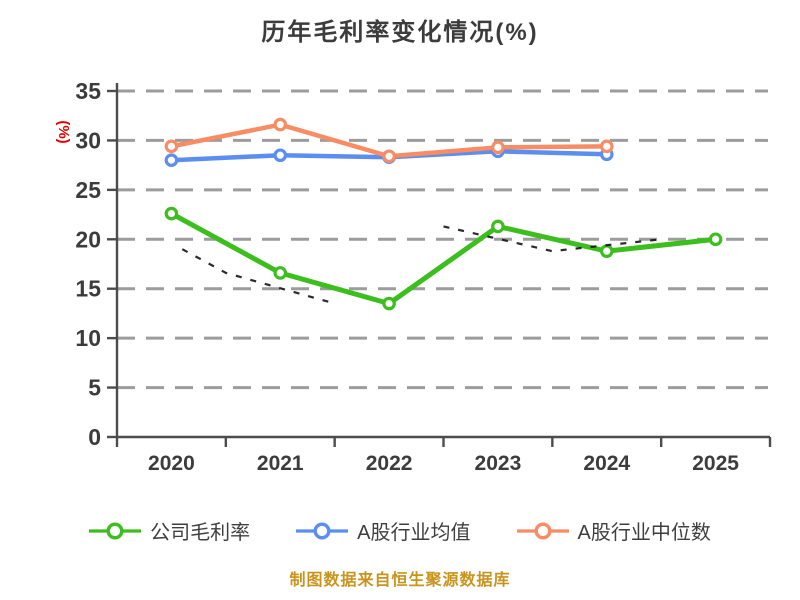  What do you see at coordinates (414, 533) in the screenshot?
I see `legend-label: A股行业均值` at bounding box center [414, 533].